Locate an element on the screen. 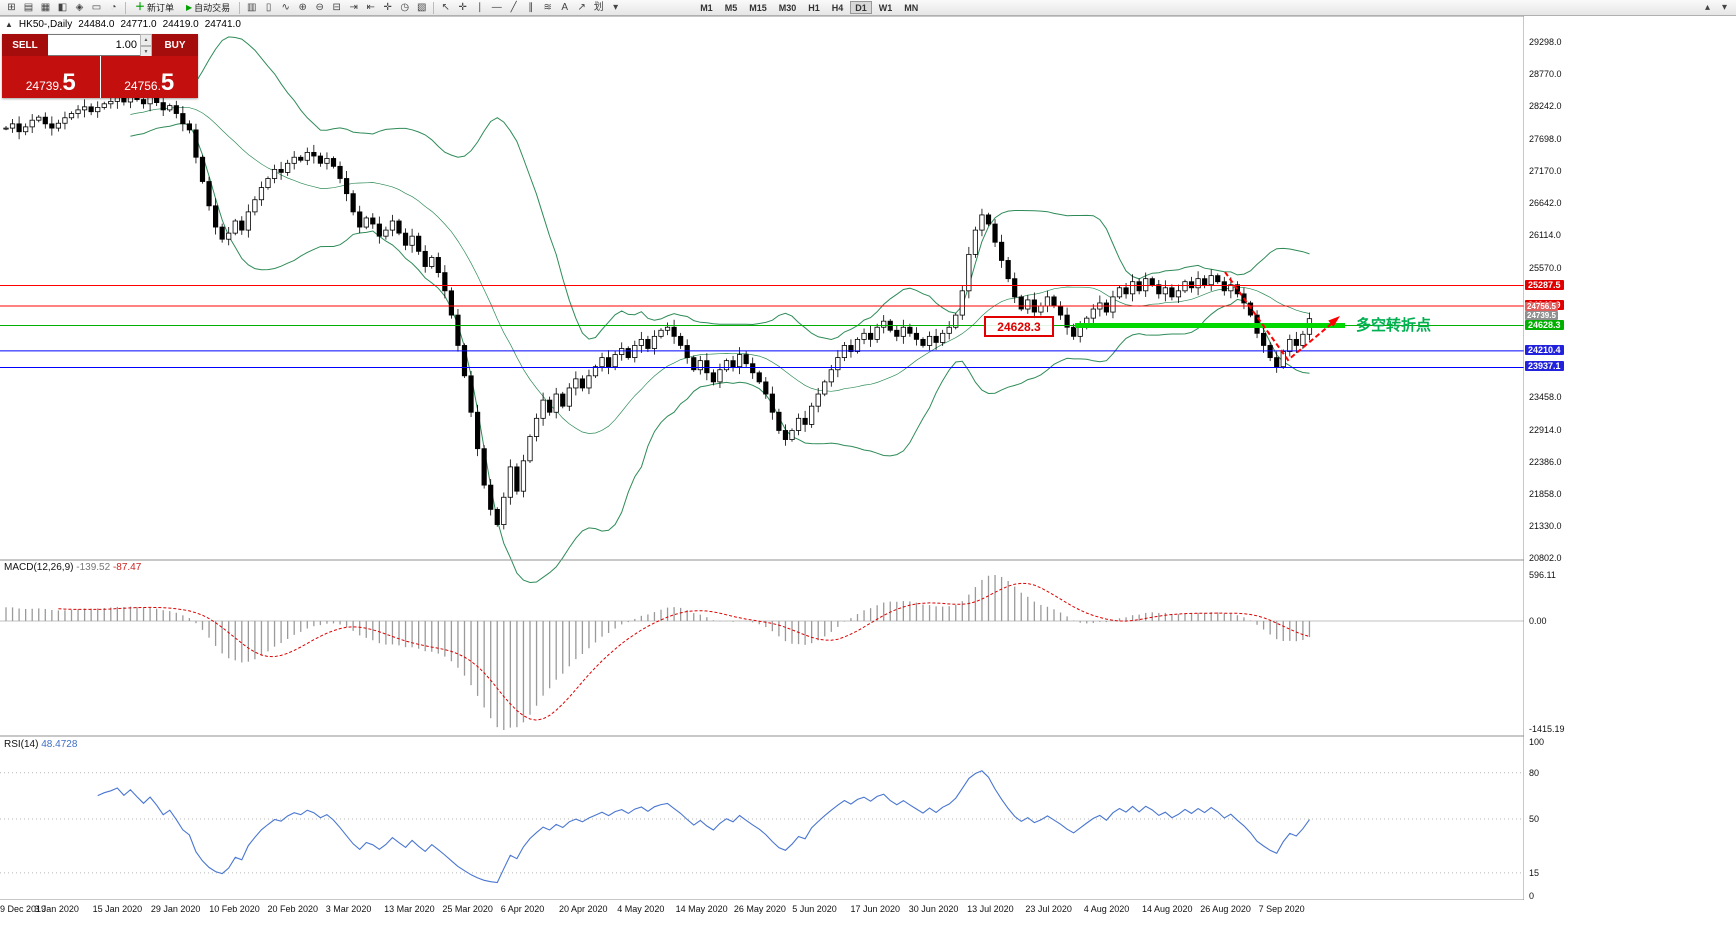  timeframe-h1: H1 is located at coordinates (814, 7).